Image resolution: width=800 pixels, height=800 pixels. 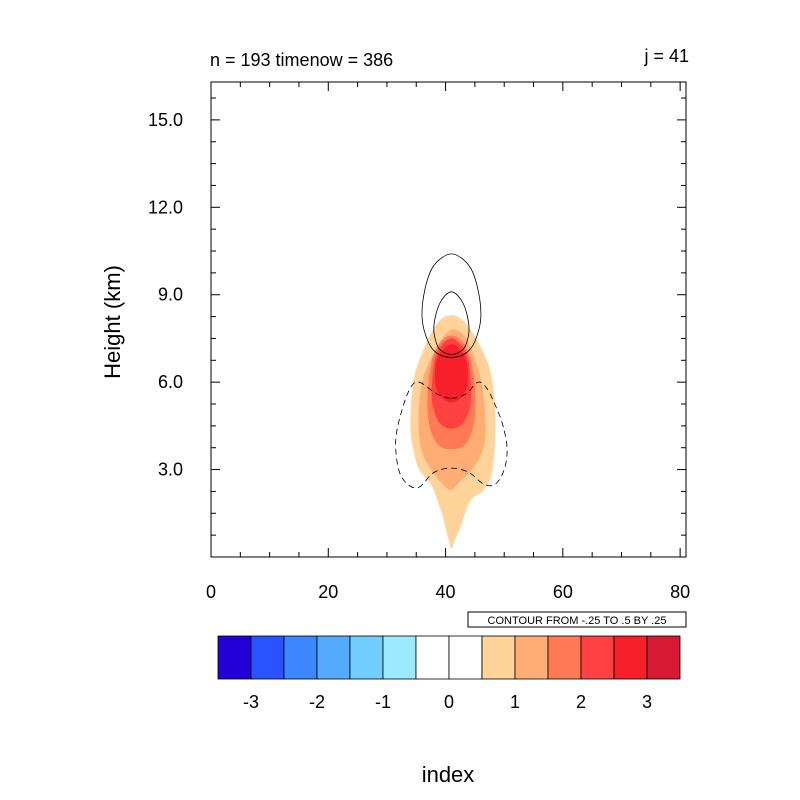 I want to click on colorbar-tick-label: 2, so click(x=581, y=702).